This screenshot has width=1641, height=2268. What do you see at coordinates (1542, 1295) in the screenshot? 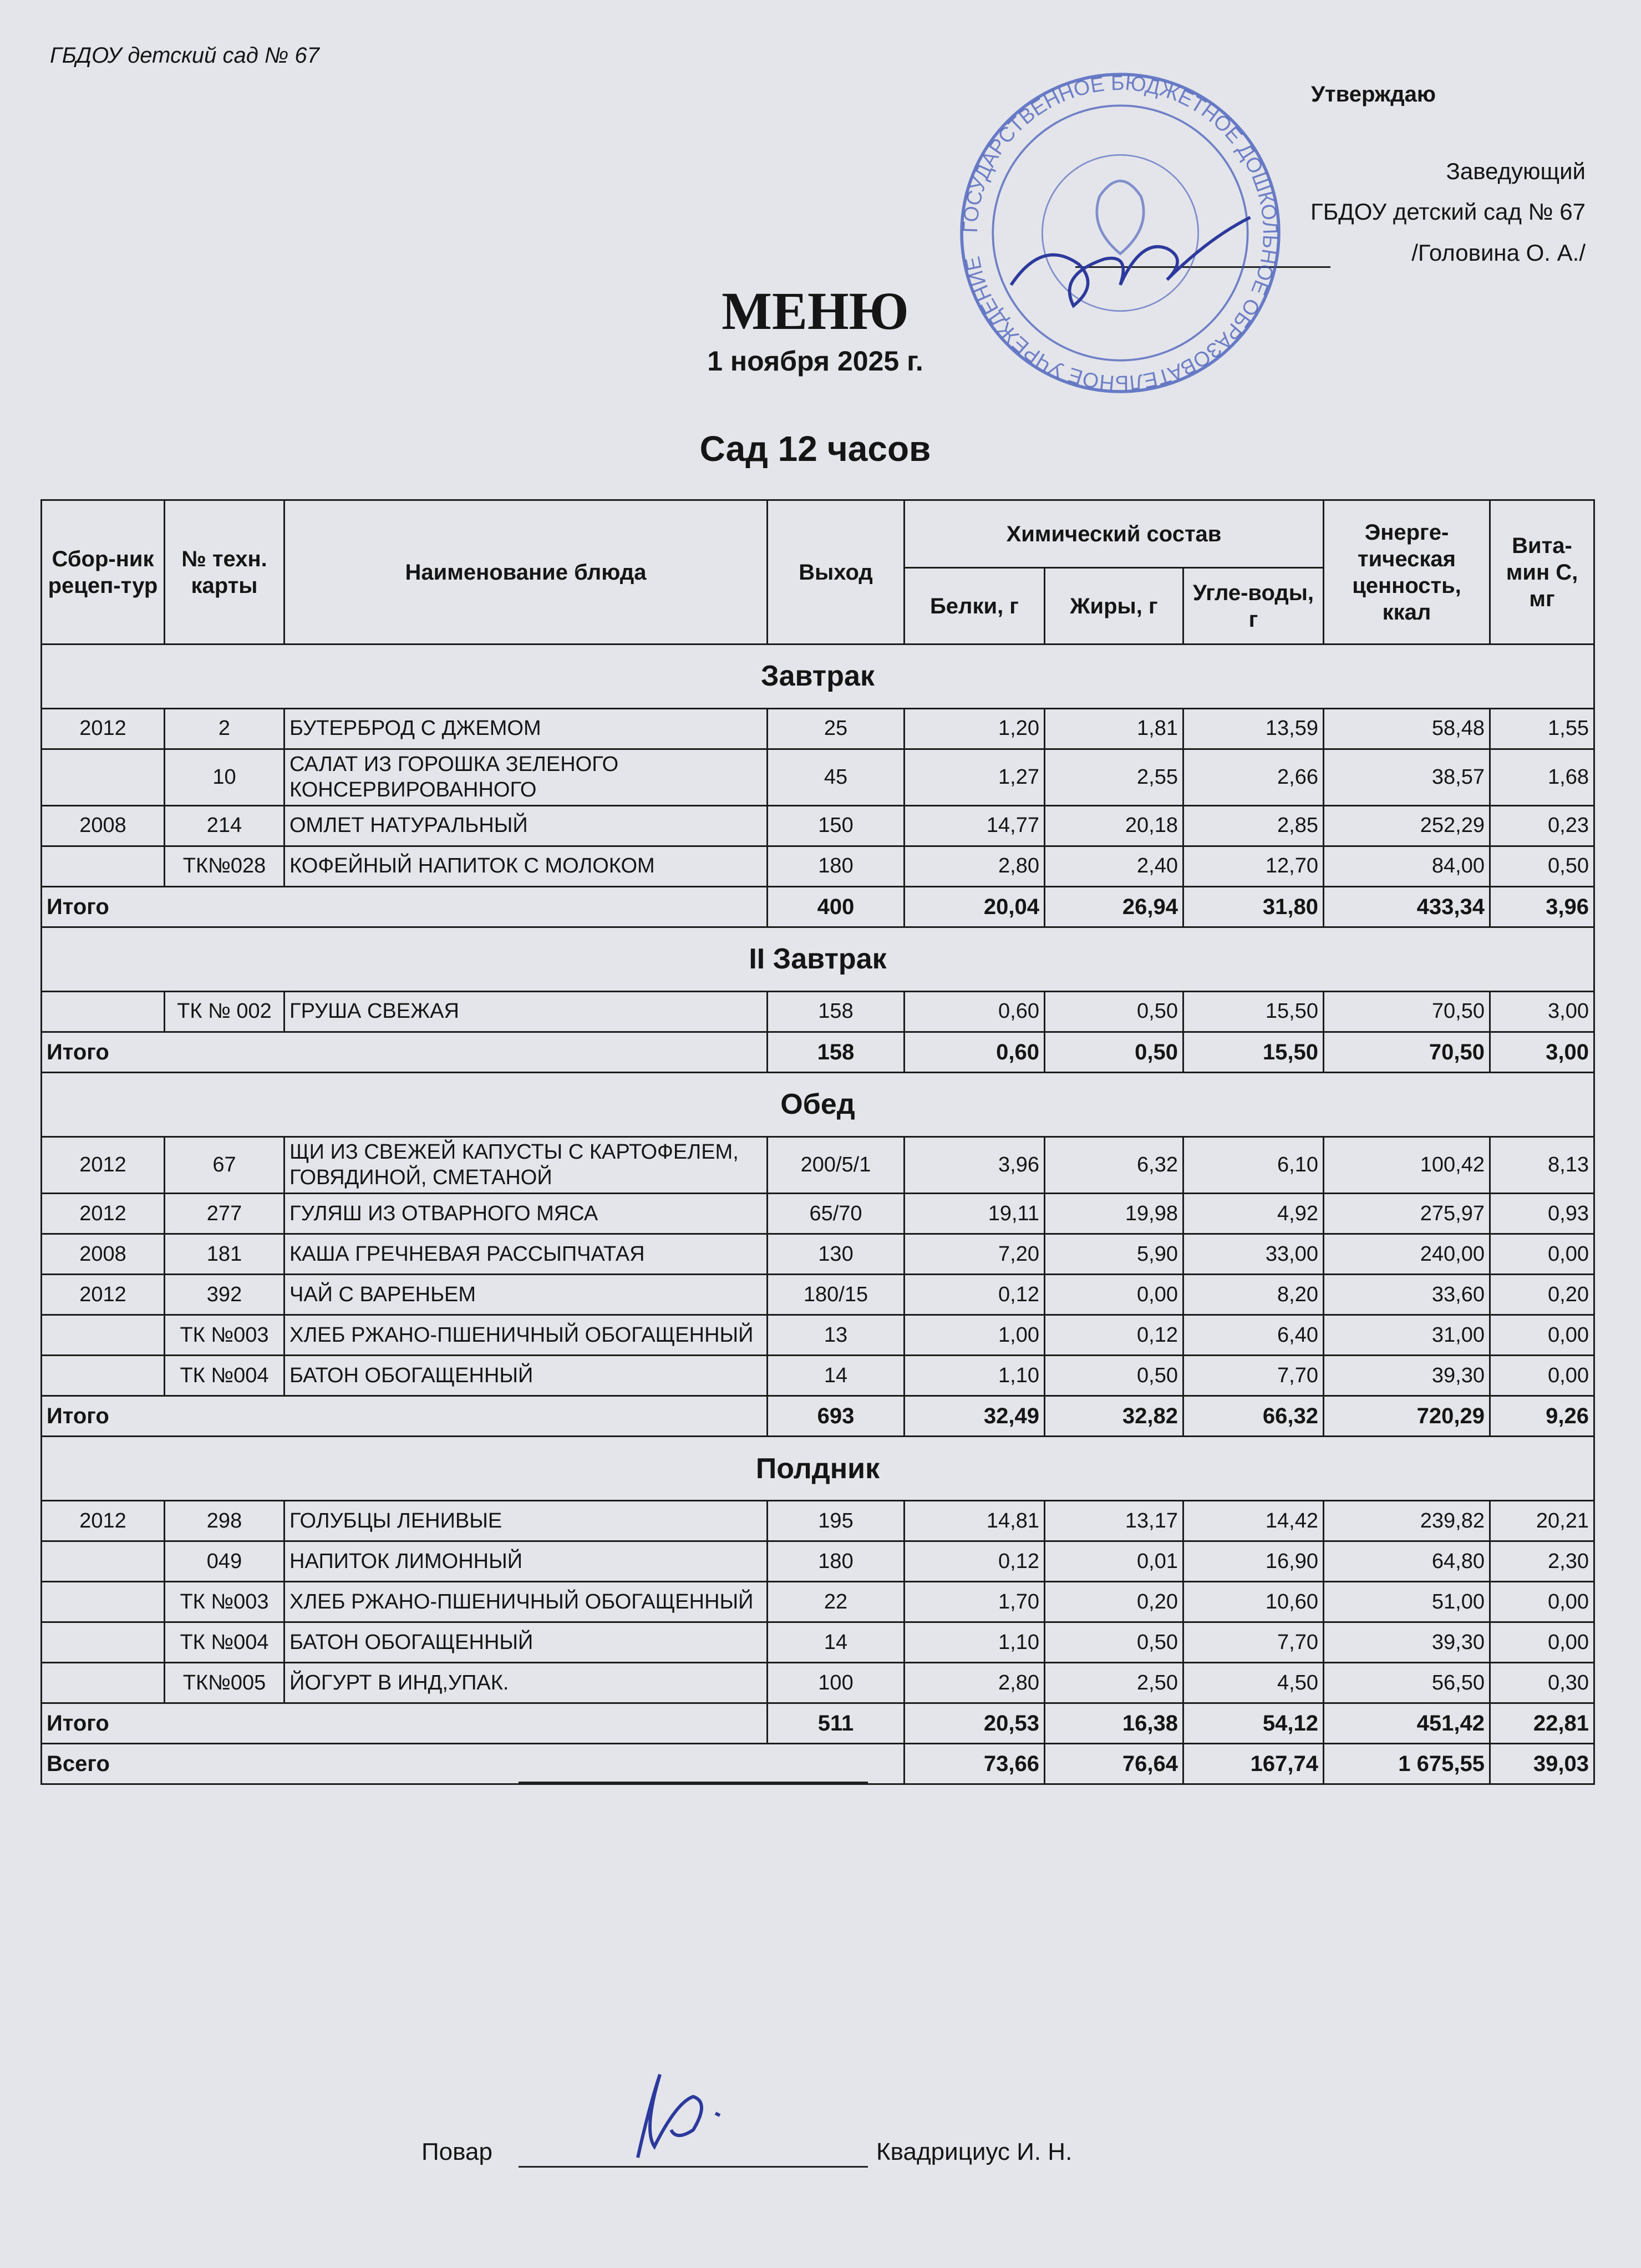
I see `vitamin-c: 0,20` at bounding box center [1542, 1295].